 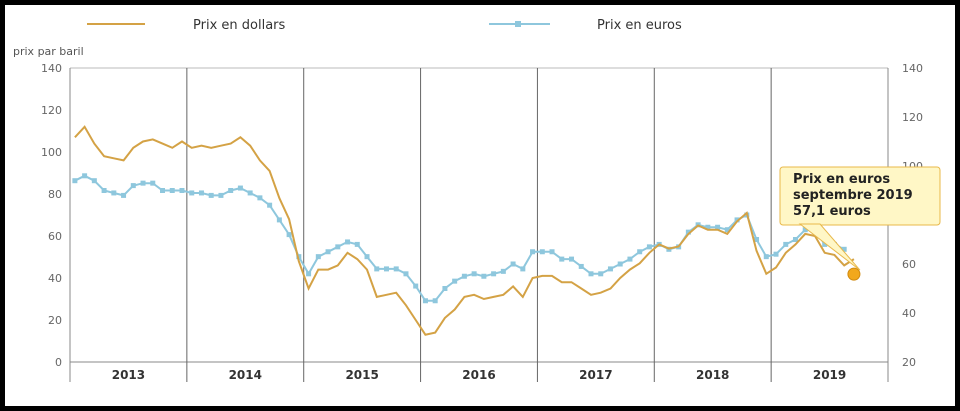 What do you see at coordinates (55, 194) in the screenshot?
I see `left-tick-label: 80` at bounding box center [55, 194].